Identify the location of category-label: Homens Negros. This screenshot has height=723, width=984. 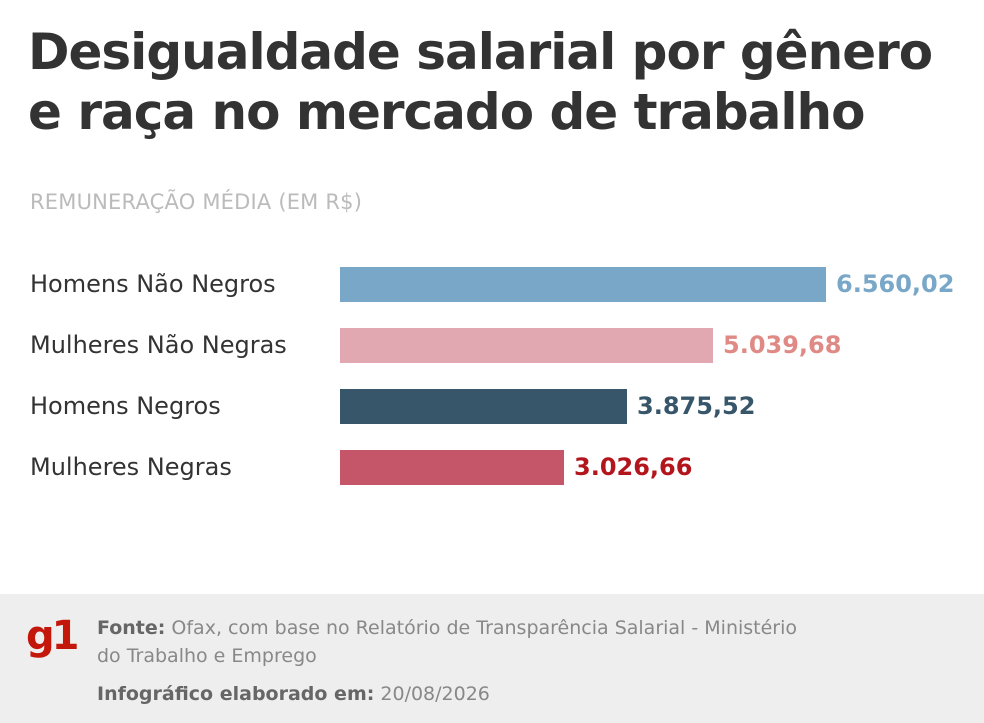
(125, 406).